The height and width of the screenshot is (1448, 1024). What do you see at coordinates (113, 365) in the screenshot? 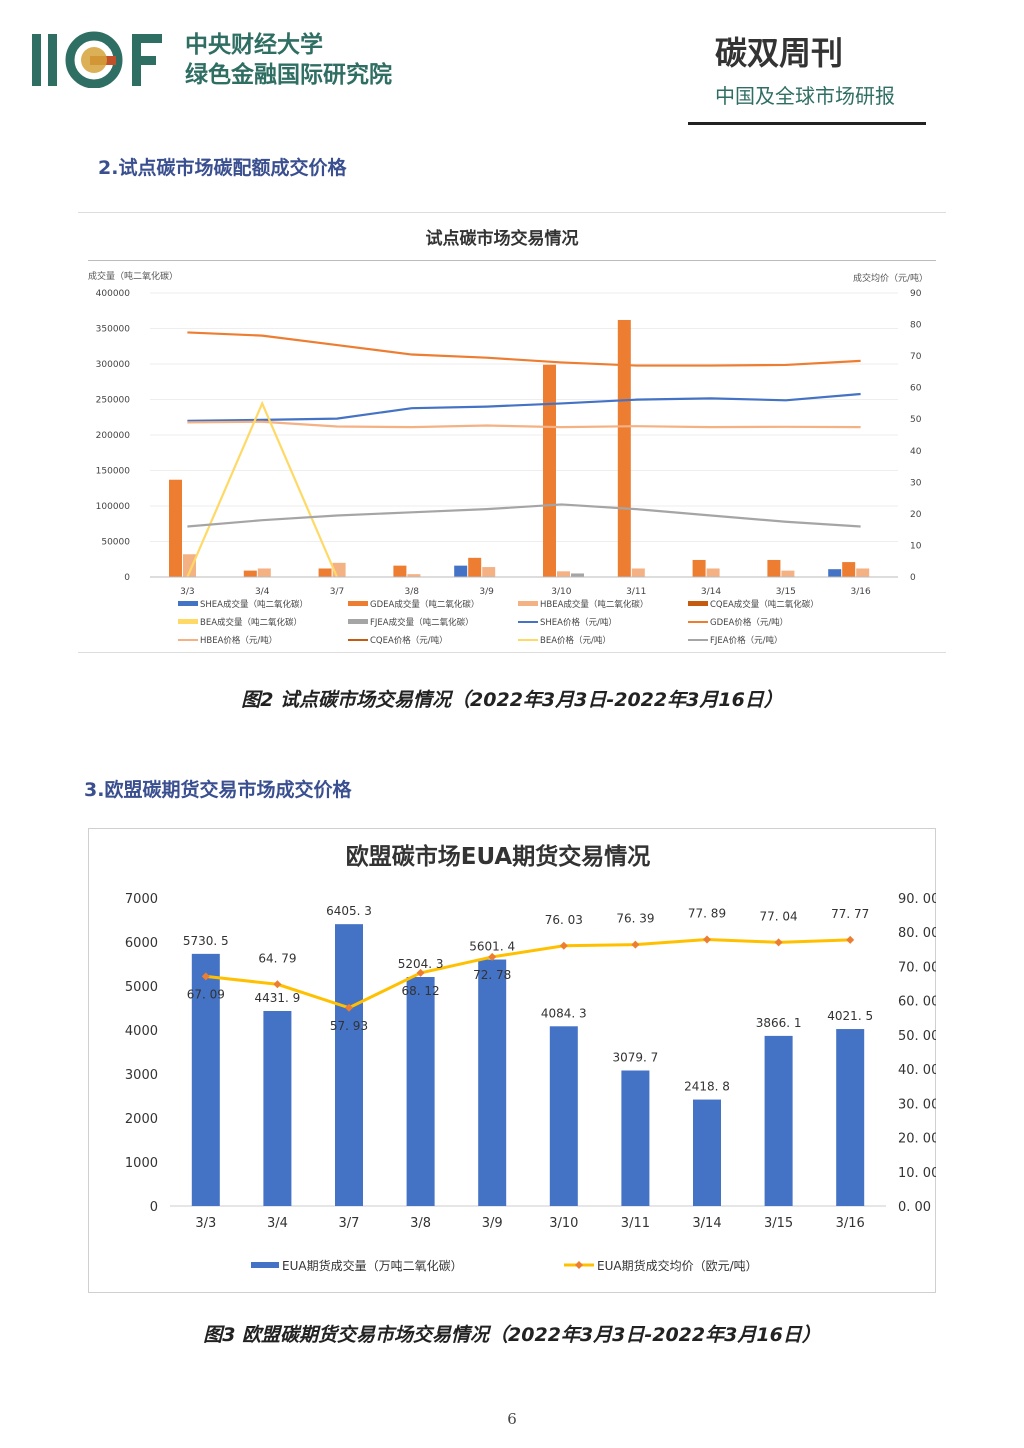
I see `chart1-y-tick: 300000` at bounding box center [113, 365].